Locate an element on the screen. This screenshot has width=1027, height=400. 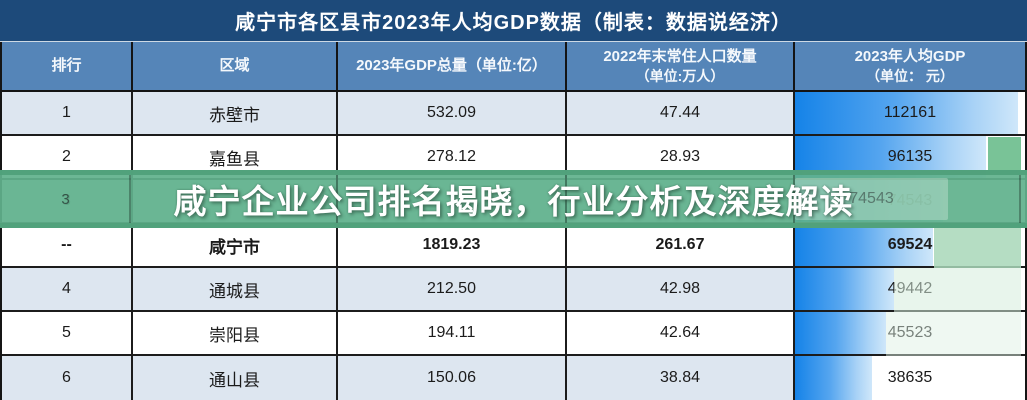
per-capita-value: 112161 is located at coordinates (910, 112).